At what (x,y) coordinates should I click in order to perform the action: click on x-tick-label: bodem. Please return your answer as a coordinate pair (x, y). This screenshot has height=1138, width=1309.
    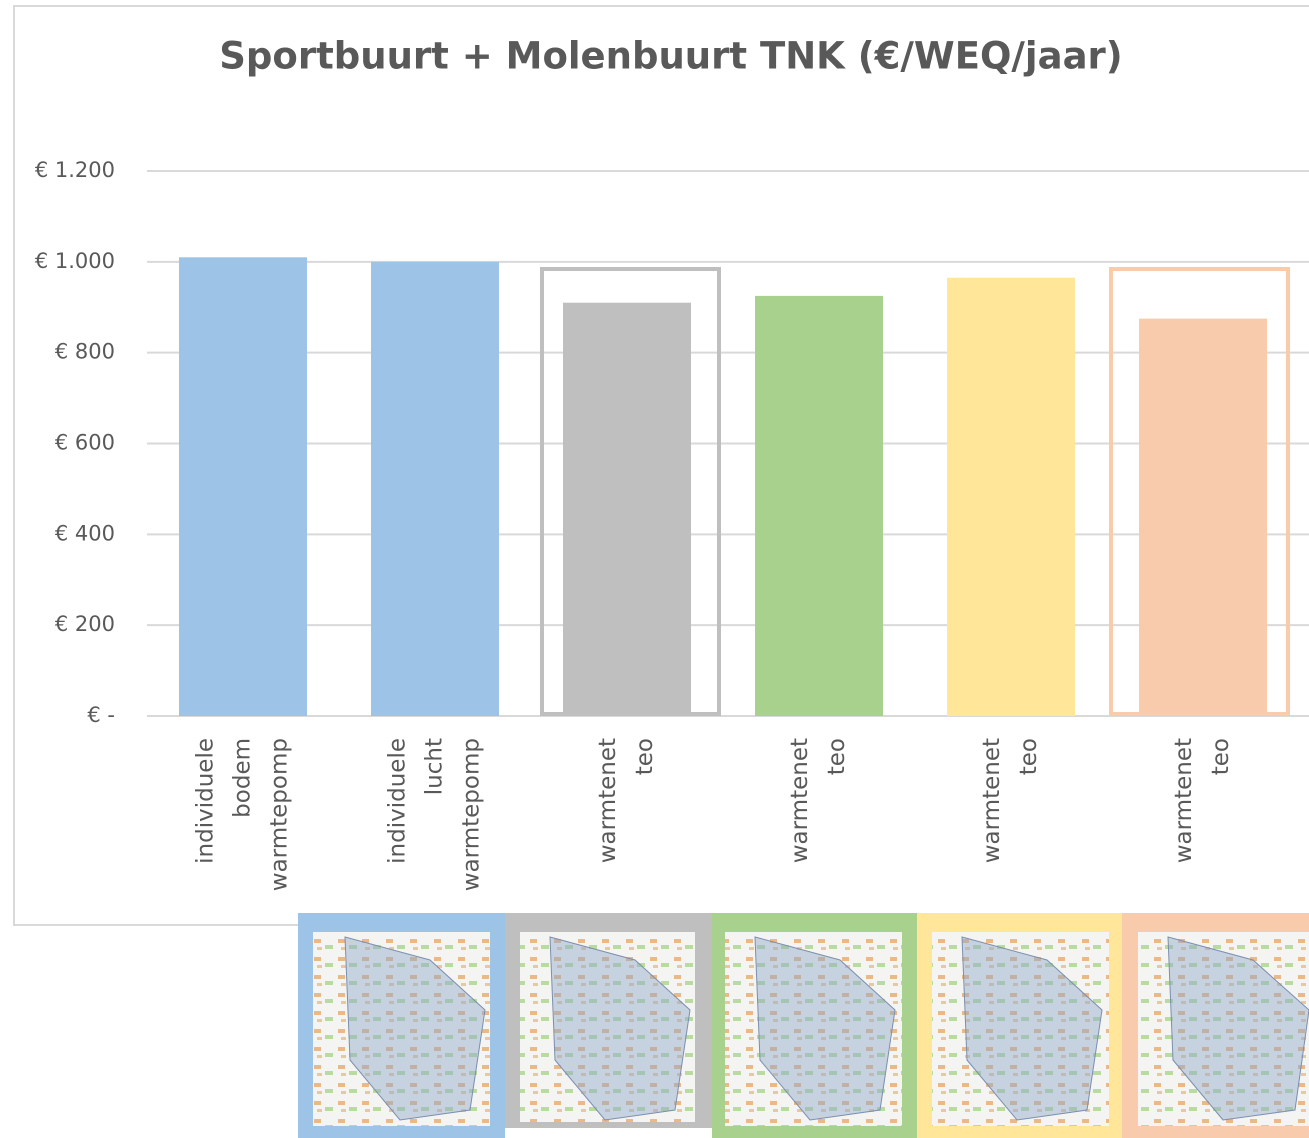
    Looking at the image, I should click on (243, 778).